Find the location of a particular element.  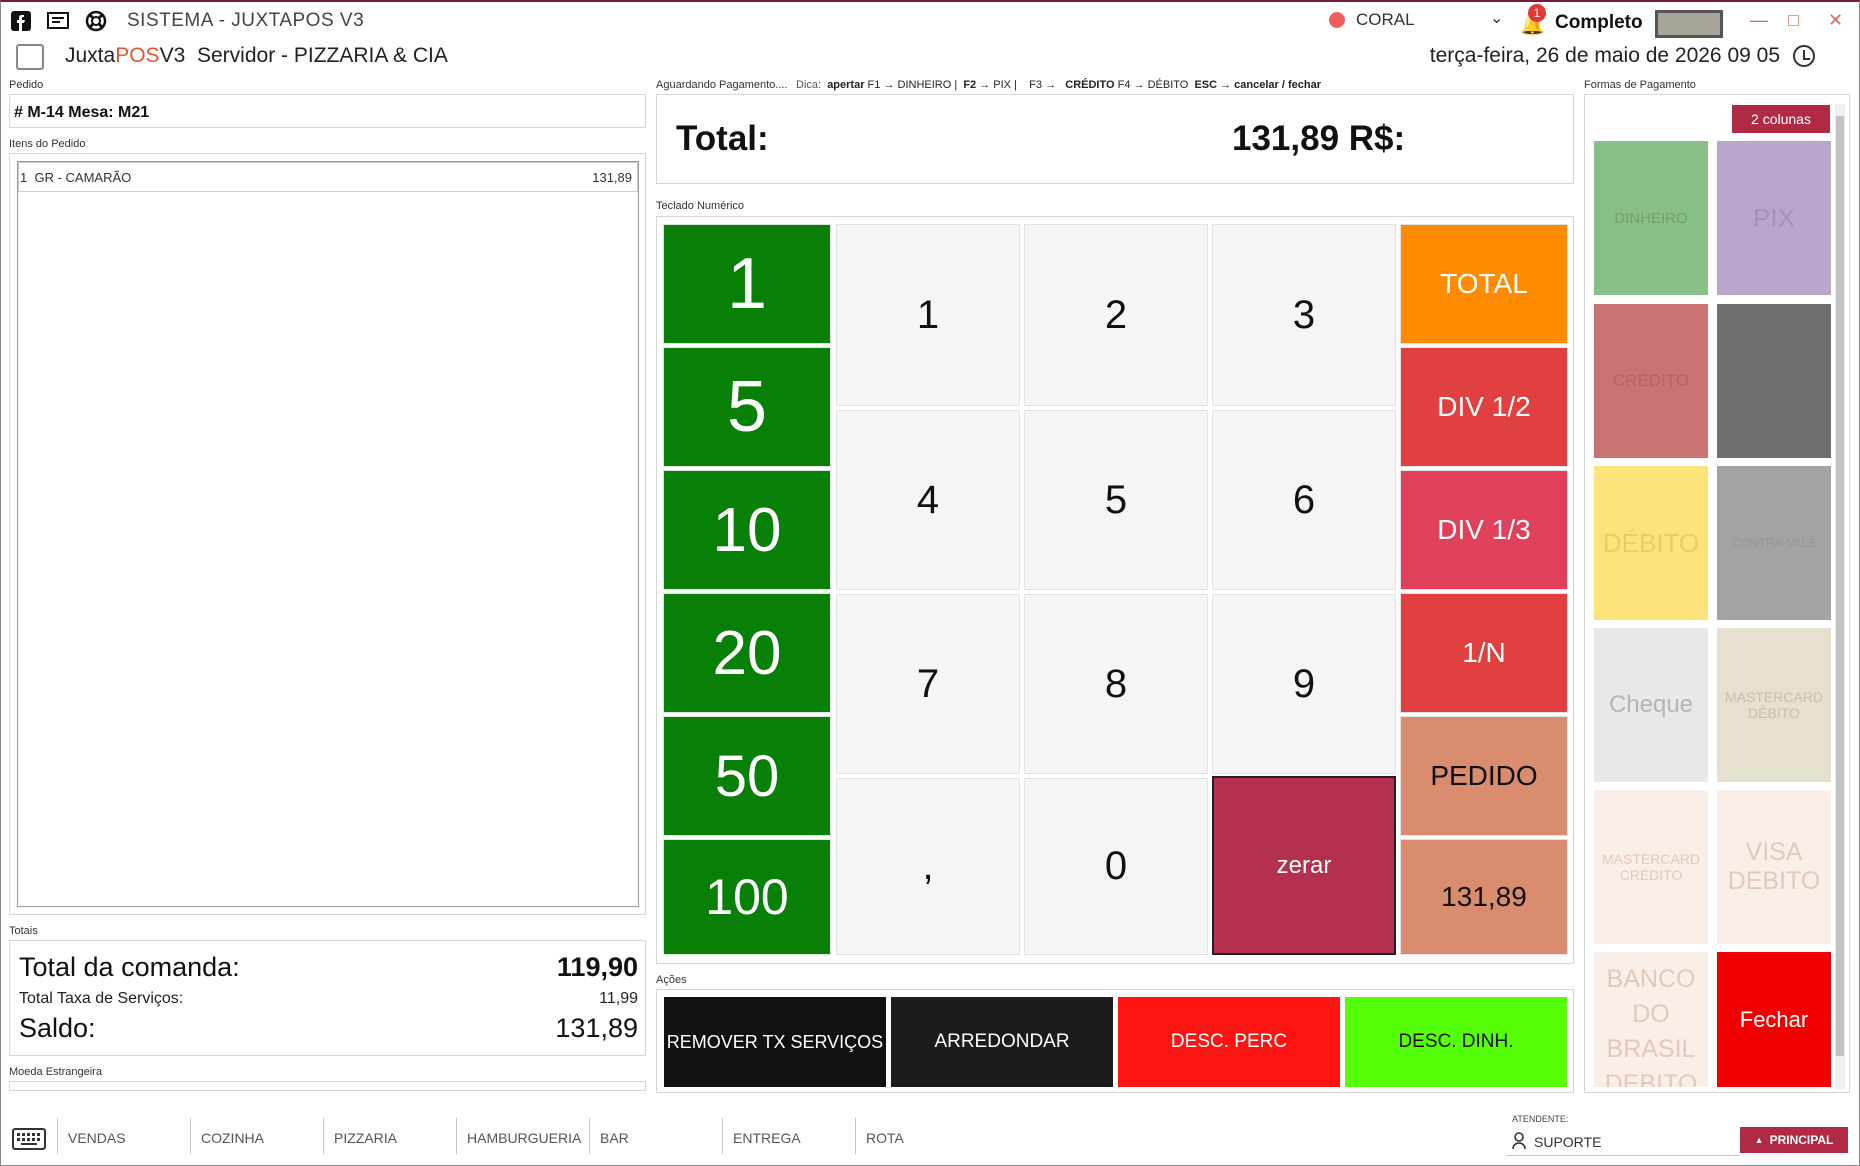

quick-100-button: 100 is located at coordinates (747, 897).